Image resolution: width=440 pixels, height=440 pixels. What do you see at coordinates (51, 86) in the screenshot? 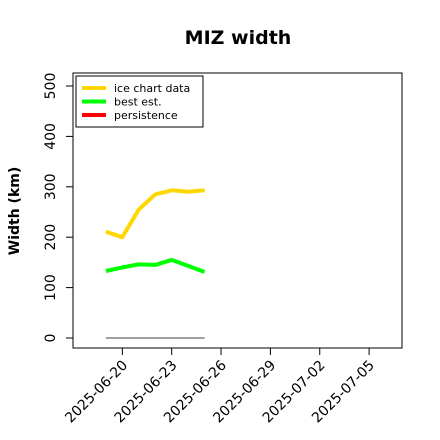
I see `y-tick-label: 500` at bounding box center [51, 86].